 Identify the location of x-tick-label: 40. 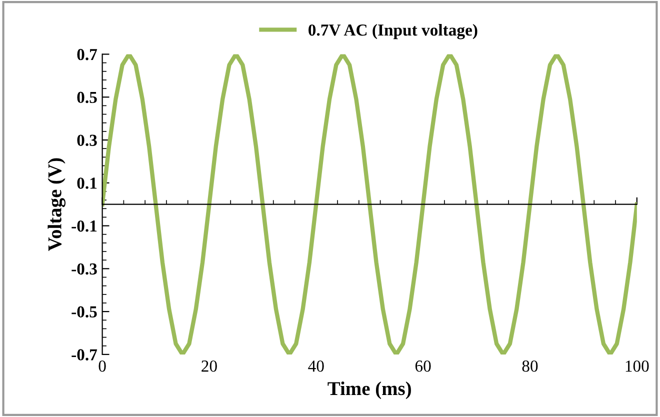
(316, 366).